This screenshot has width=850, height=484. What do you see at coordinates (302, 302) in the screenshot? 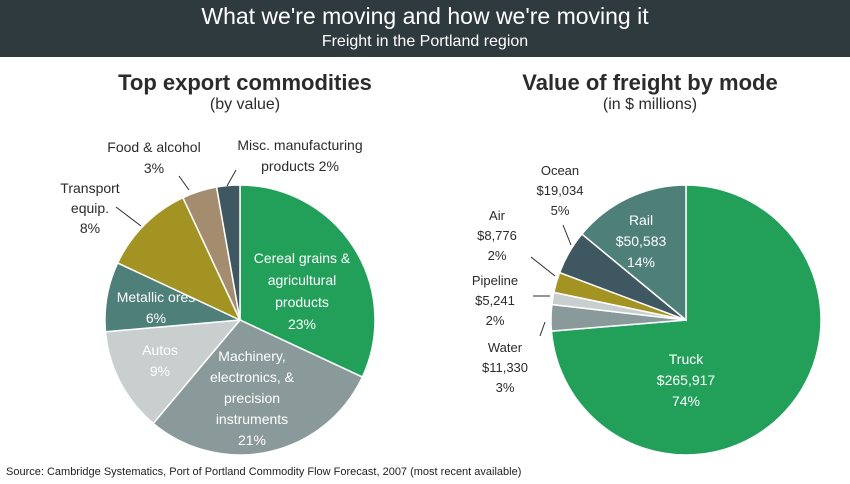
I see `slice-label: products` at bounding box center [302, 302].